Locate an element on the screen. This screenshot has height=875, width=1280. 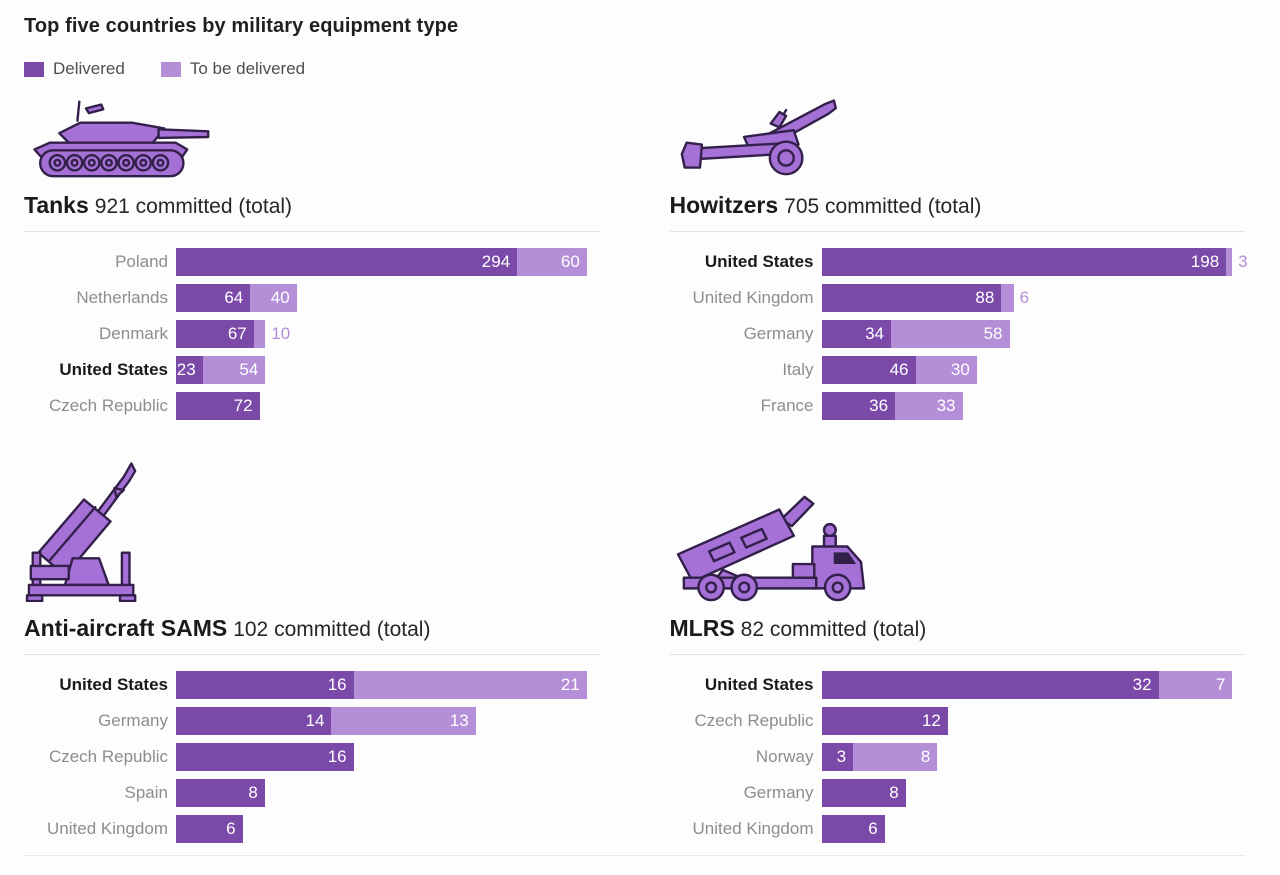
bar-row: Germany 14 13 is located at coordinates (312, 721).